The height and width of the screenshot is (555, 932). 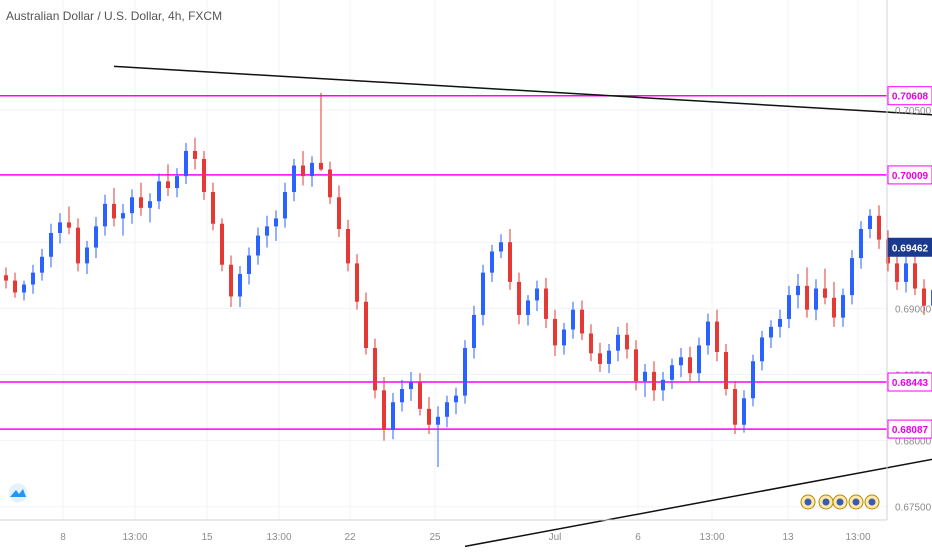 What do you see at coordinates (18, 493) in the screenshot?
I see `tradingview-logo-icon` at bounding box center [18, 493].